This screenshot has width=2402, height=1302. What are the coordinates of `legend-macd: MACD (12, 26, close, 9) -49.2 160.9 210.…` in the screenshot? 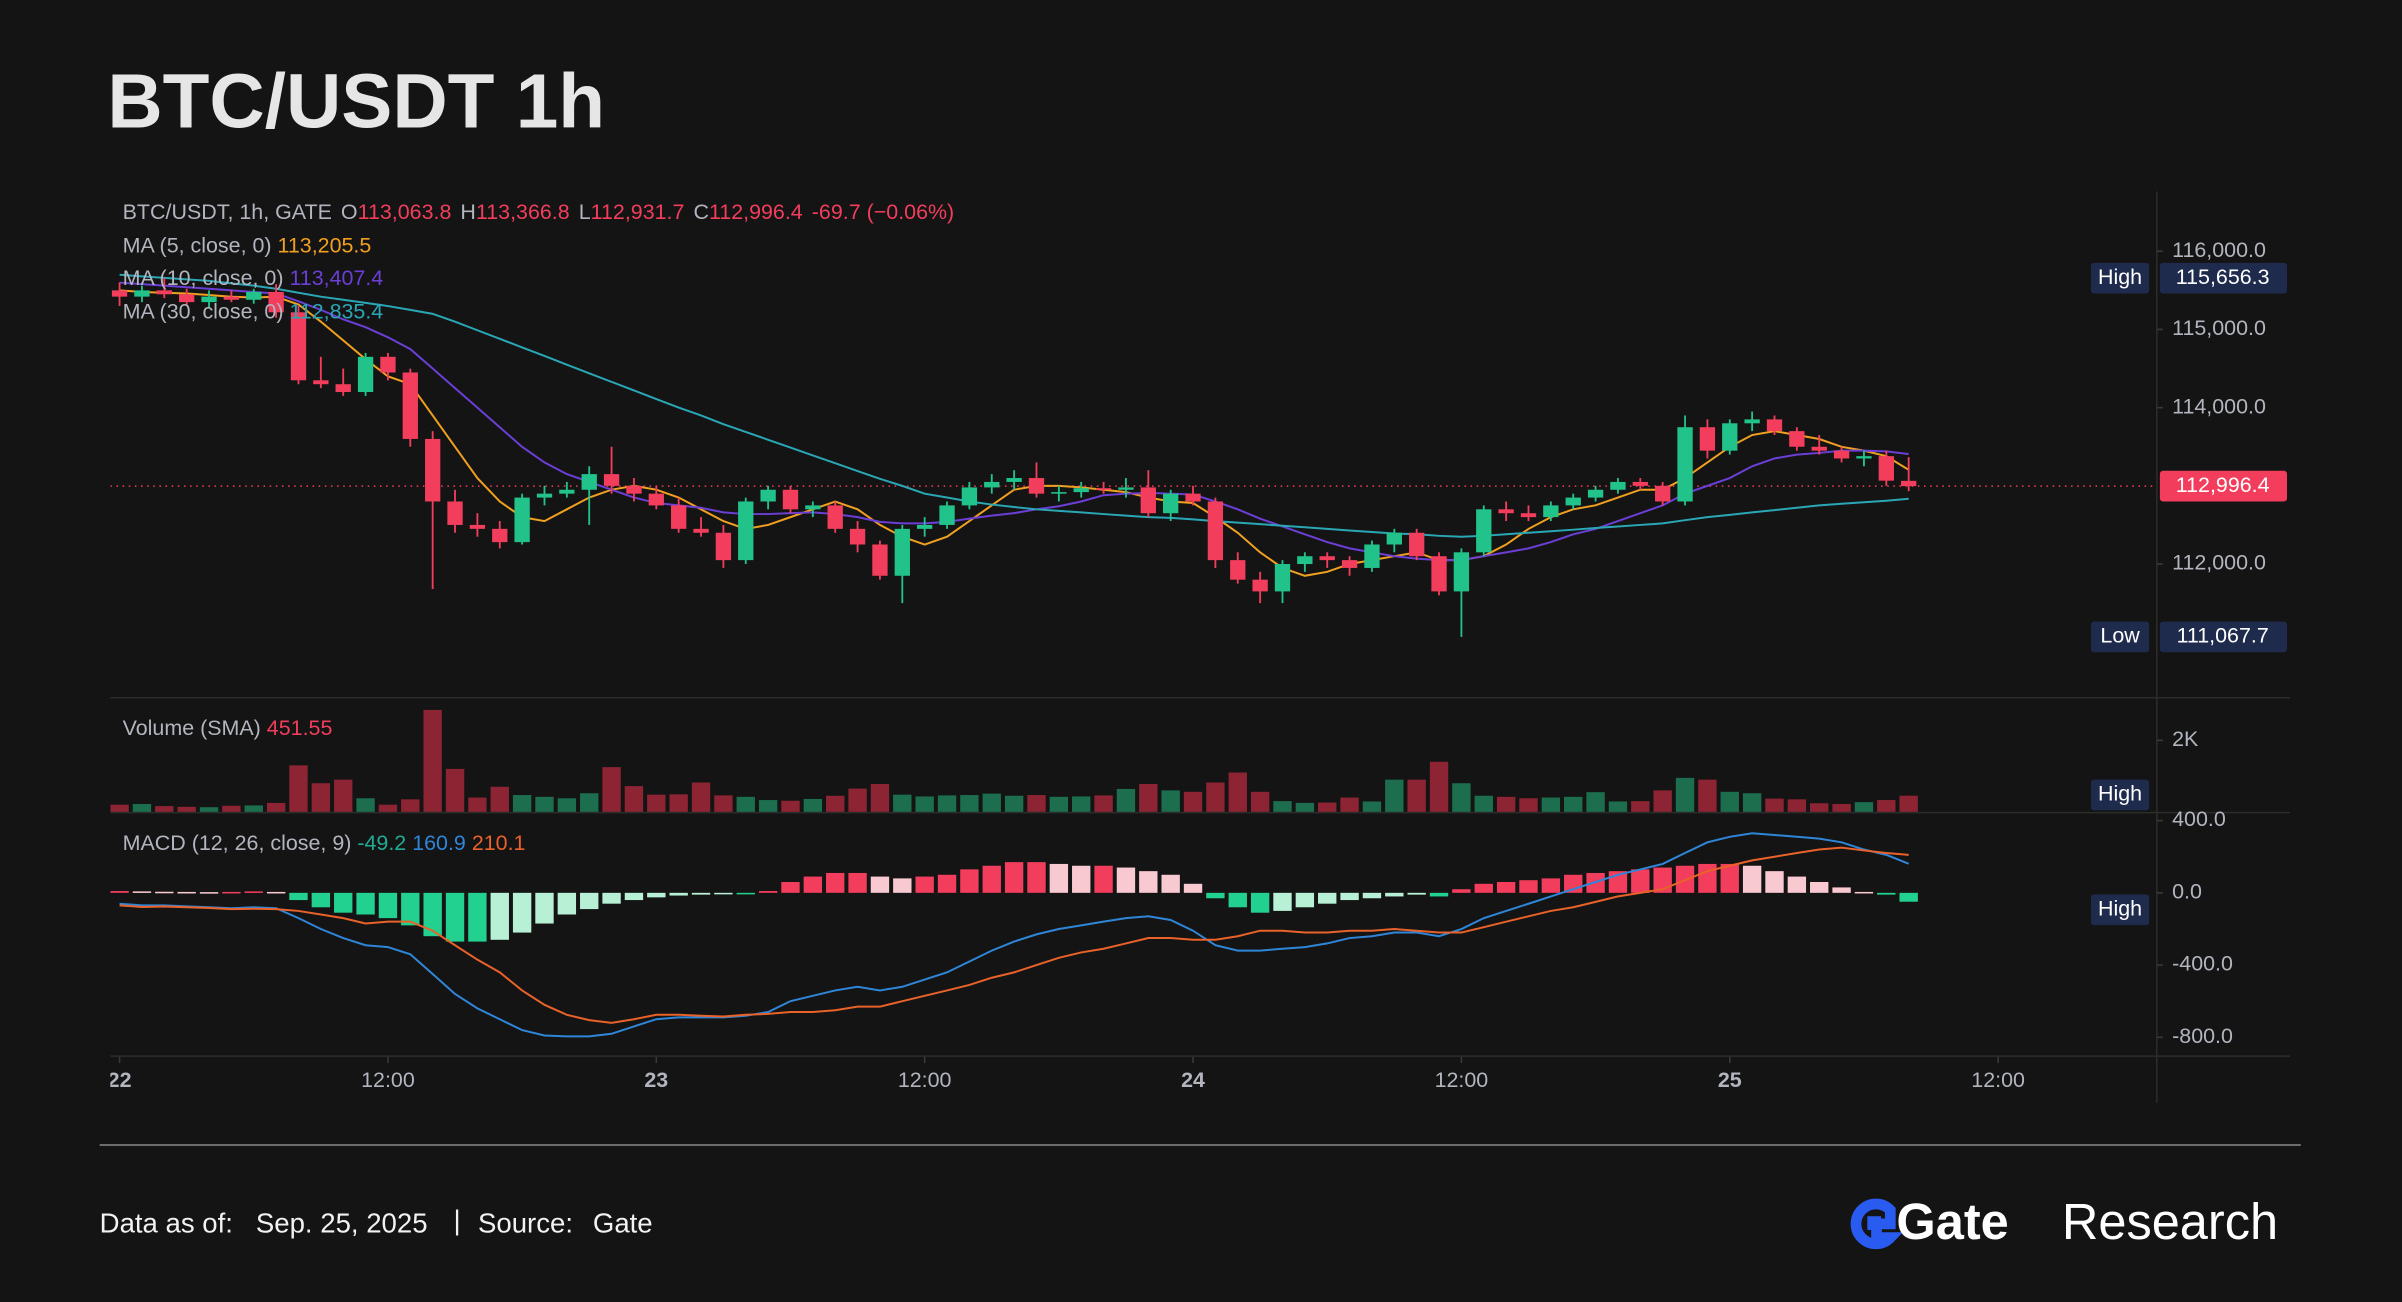 It's located at (324, 843).